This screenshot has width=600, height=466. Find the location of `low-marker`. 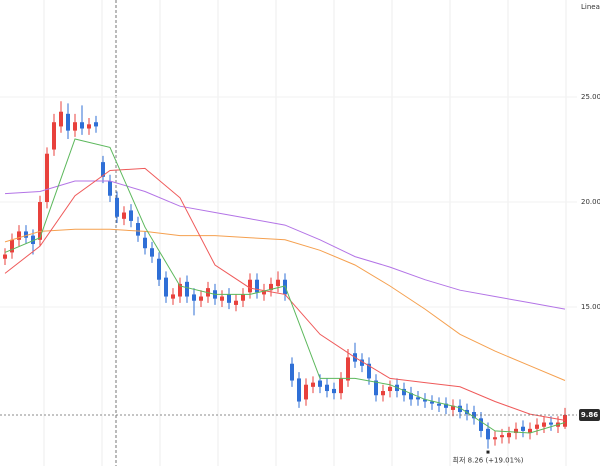

low-marker is located at coordinates (488, 452).